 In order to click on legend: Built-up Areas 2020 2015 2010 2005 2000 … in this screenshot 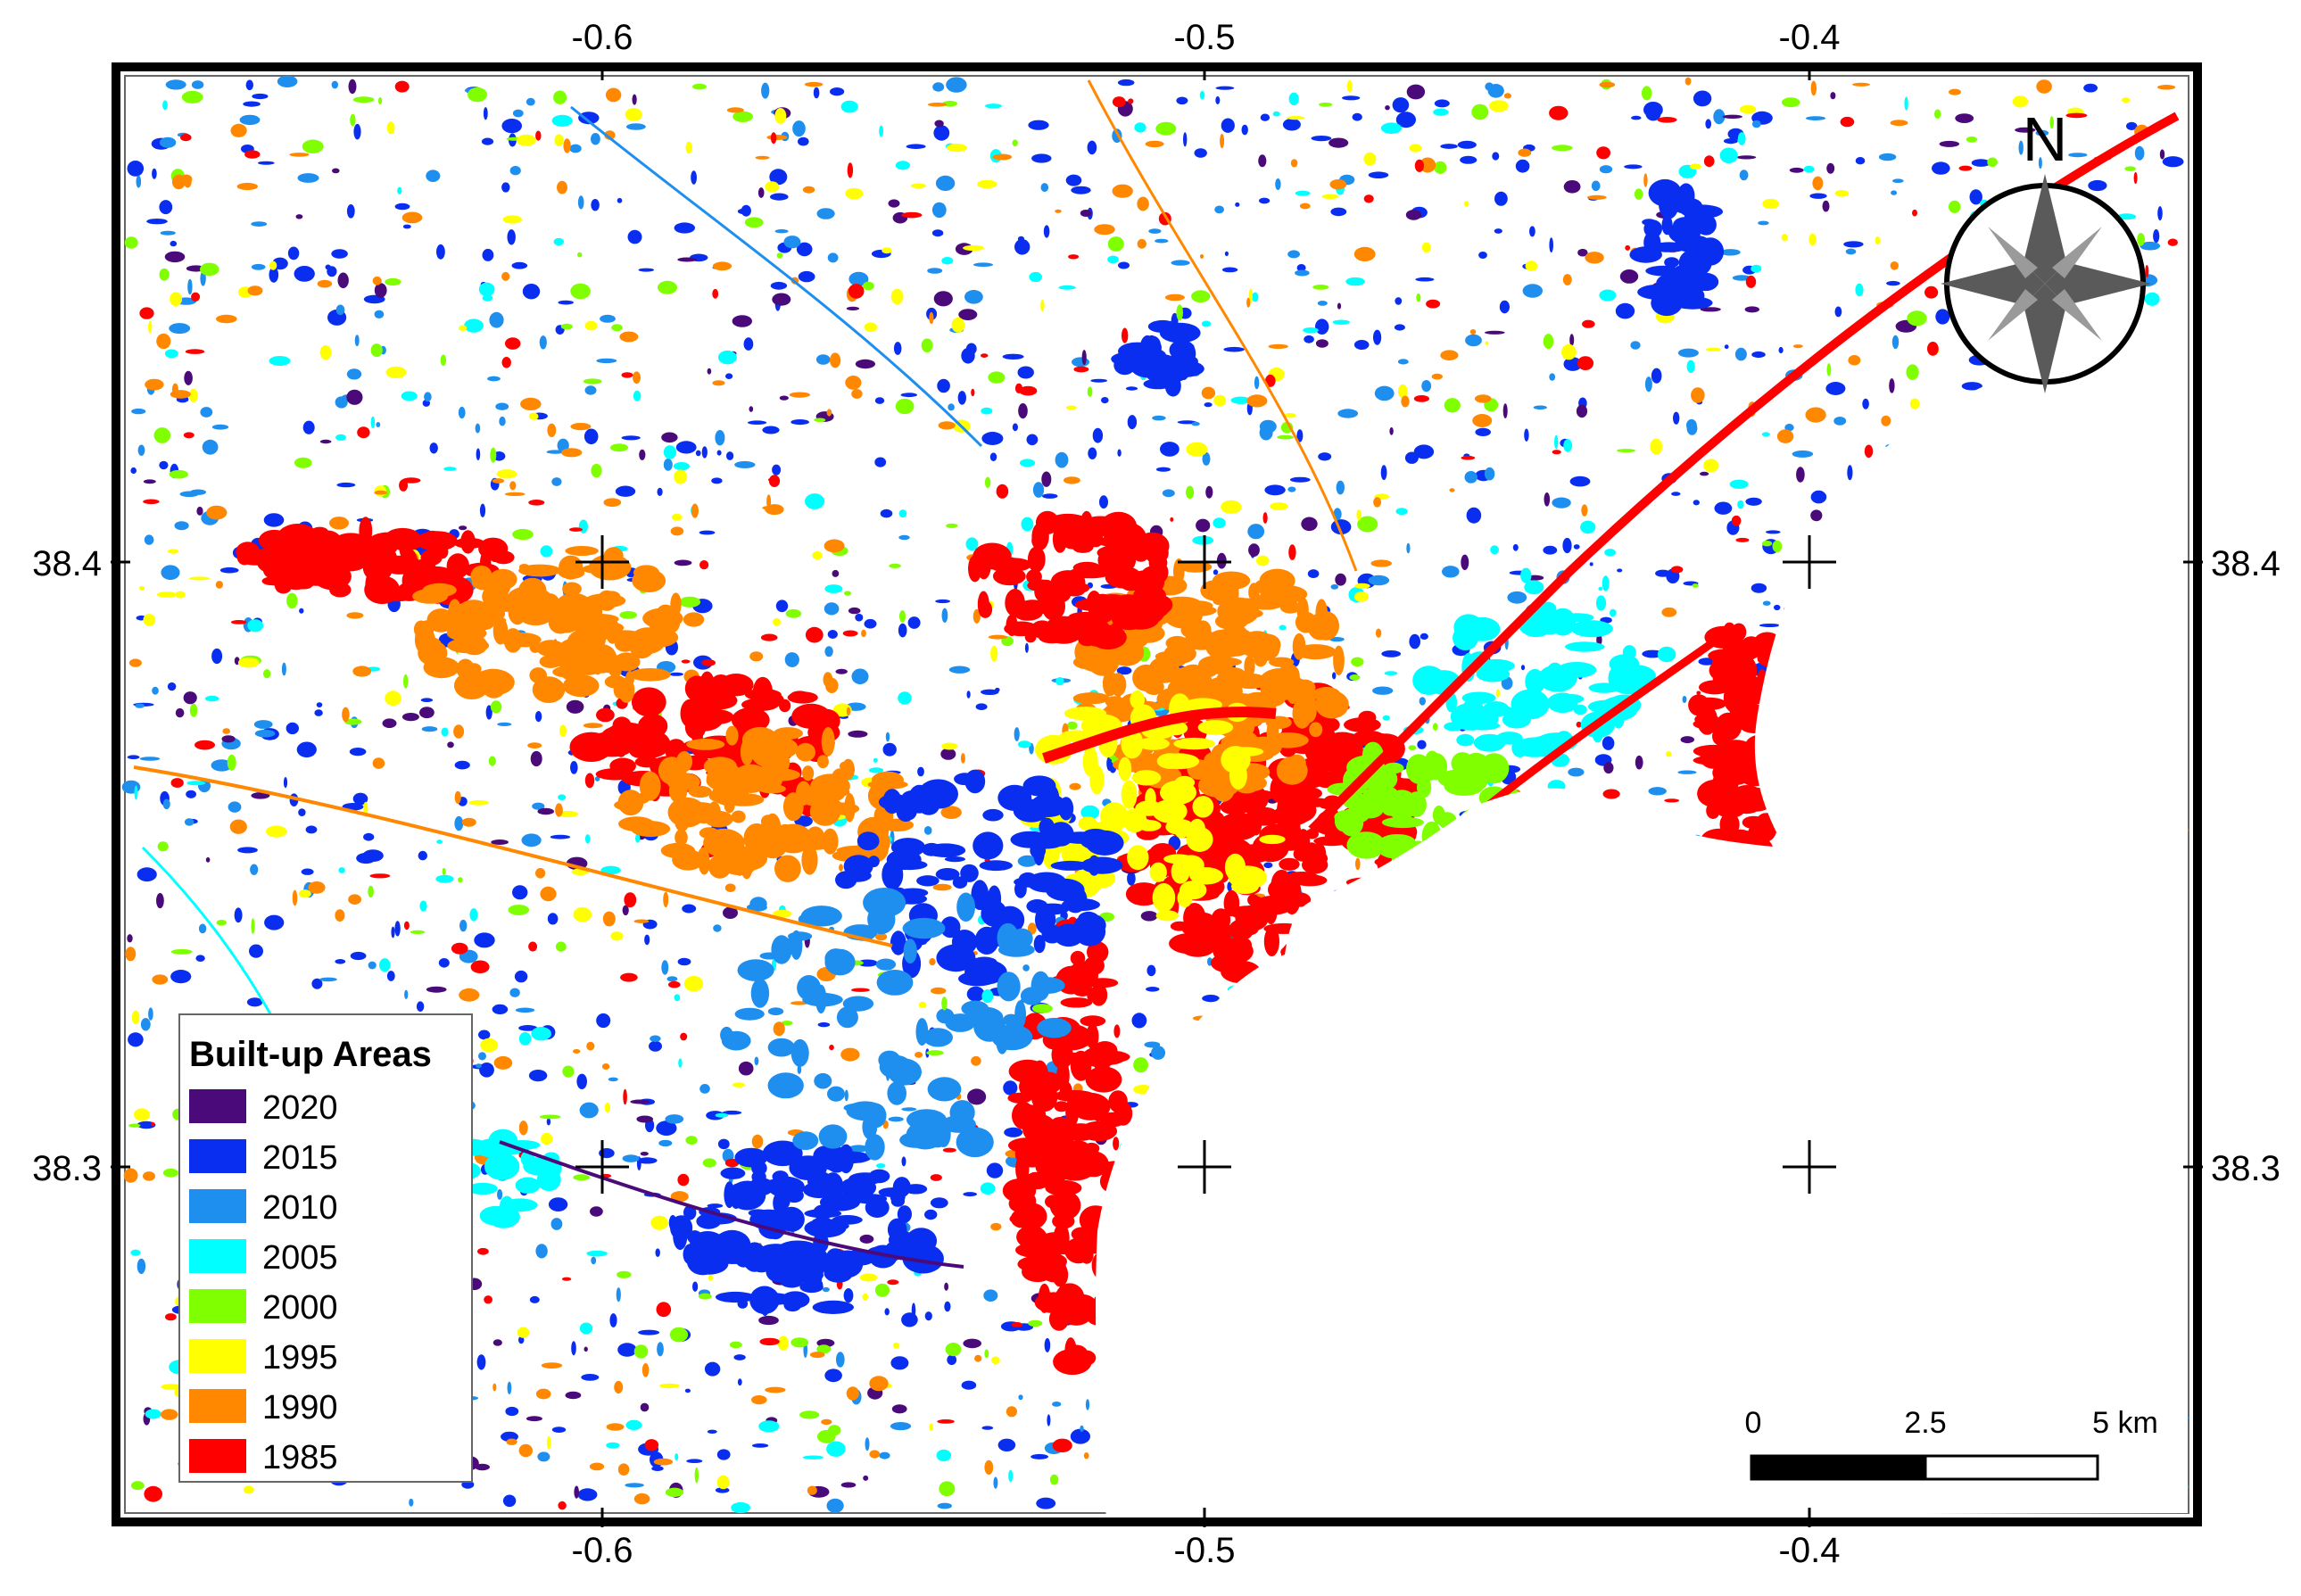, I will do `click(325, 1248)`.